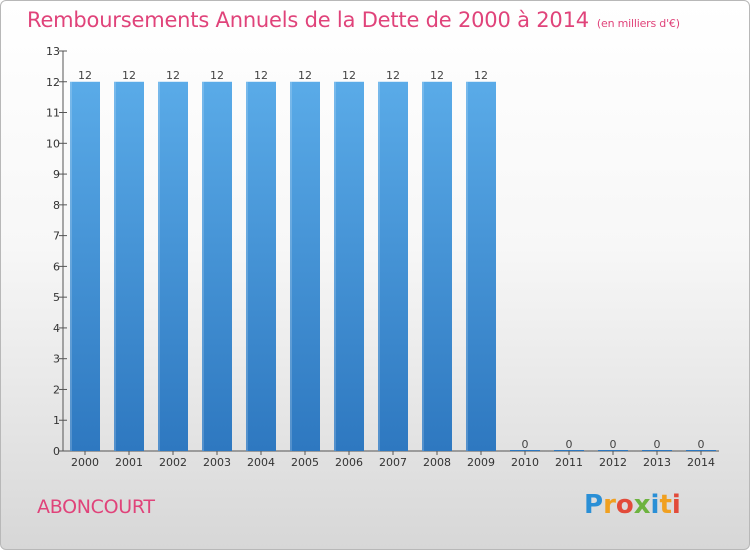 Image resolution: width=750 pixels, height=550 pixels. Describe the element at coordinates (56, 174) in the screenshot. I see `y-tick-label: 9` at that location.